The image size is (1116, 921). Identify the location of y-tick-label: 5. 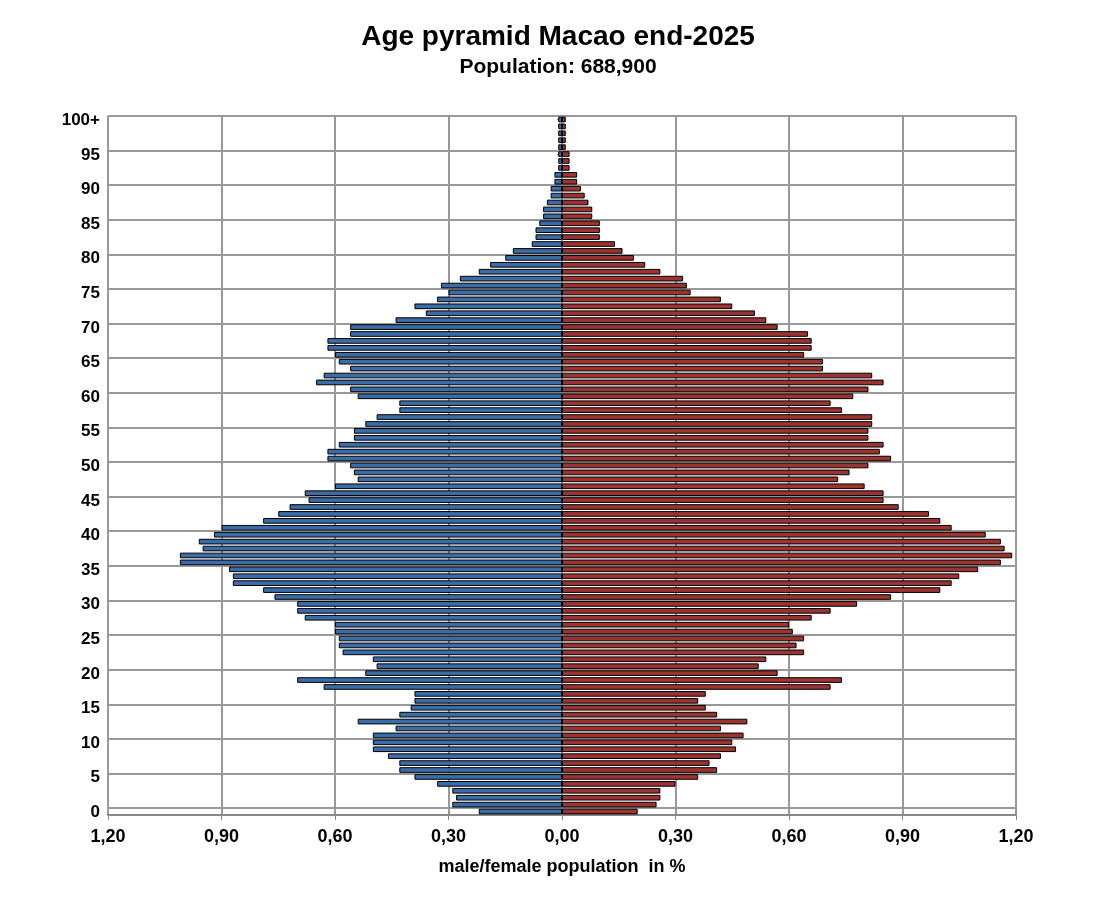
(95, 777).